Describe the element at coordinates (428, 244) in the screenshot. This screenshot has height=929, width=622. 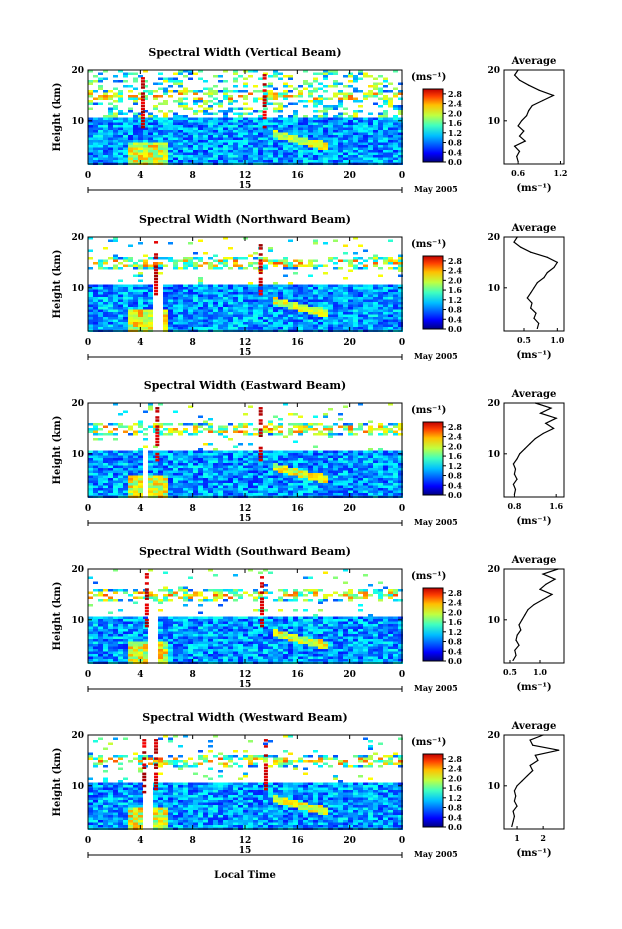
I see `colorbar-unit: (ms⁻¹)` at that location.